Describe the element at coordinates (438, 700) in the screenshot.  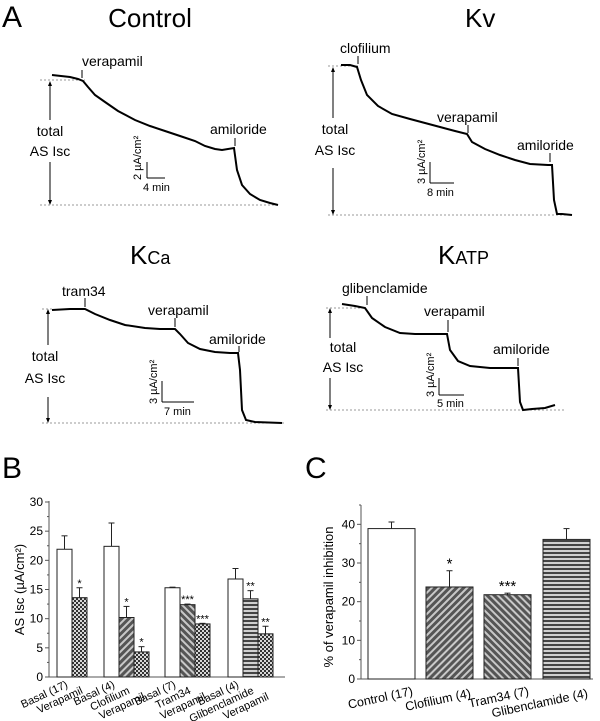
I see `x-tick-label: Clofilium (4)` at that location.